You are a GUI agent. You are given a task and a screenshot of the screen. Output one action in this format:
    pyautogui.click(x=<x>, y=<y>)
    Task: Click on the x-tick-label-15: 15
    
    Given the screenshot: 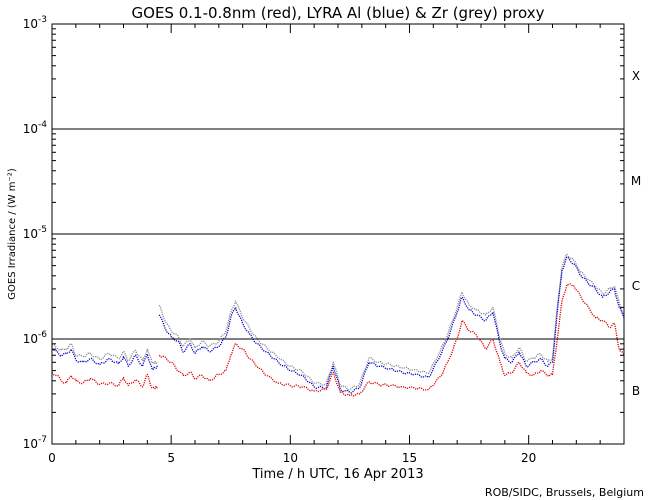 What is the action you would take?
    pyautogui.click(x=409, y=458)
    